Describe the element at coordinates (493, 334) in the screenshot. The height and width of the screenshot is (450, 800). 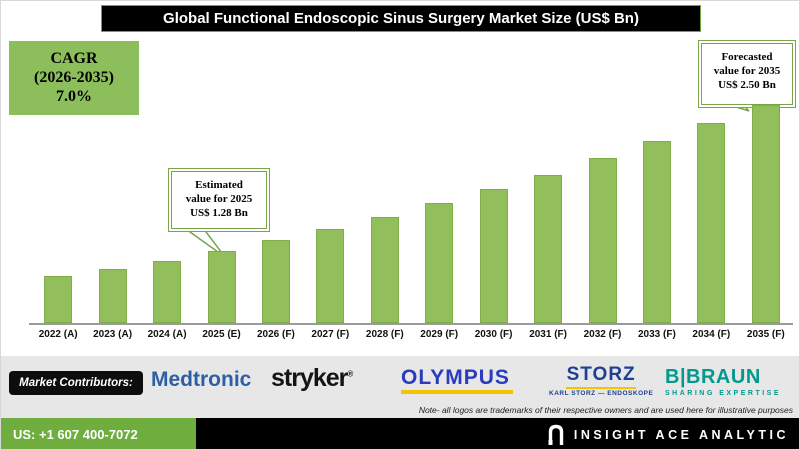
I see `x-tick-label: 2030 (F)` at that location.